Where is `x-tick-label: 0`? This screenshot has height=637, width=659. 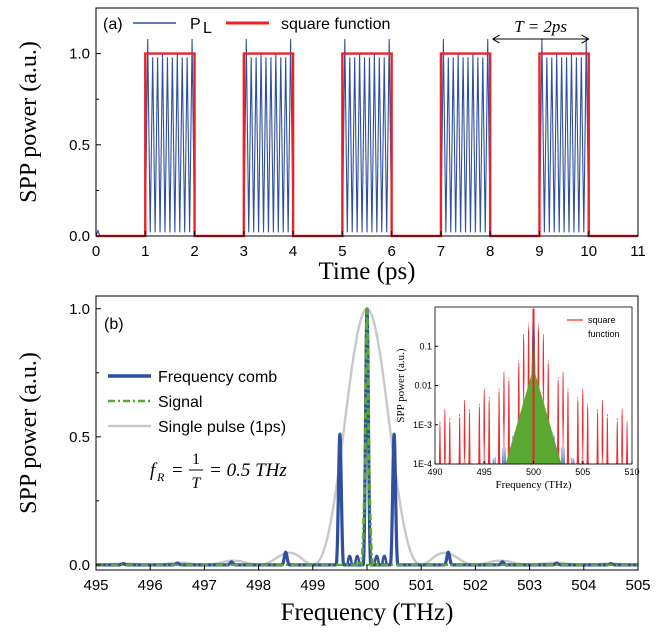 x-tick-label: 0 is located at coordinates (96, 251).